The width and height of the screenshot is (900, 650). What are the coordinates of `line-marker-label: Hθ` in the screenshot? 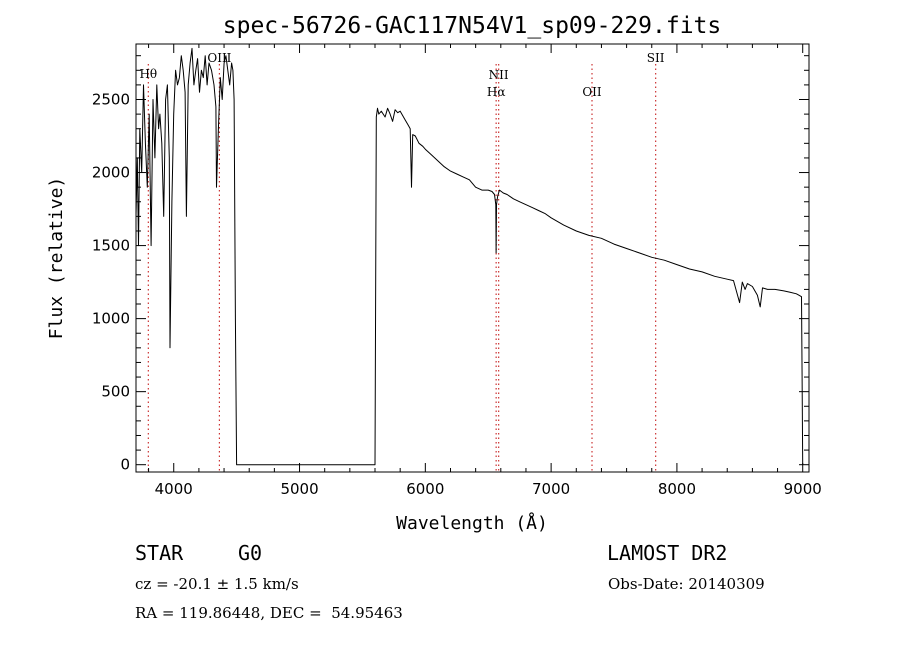 It's located at (148, 74).